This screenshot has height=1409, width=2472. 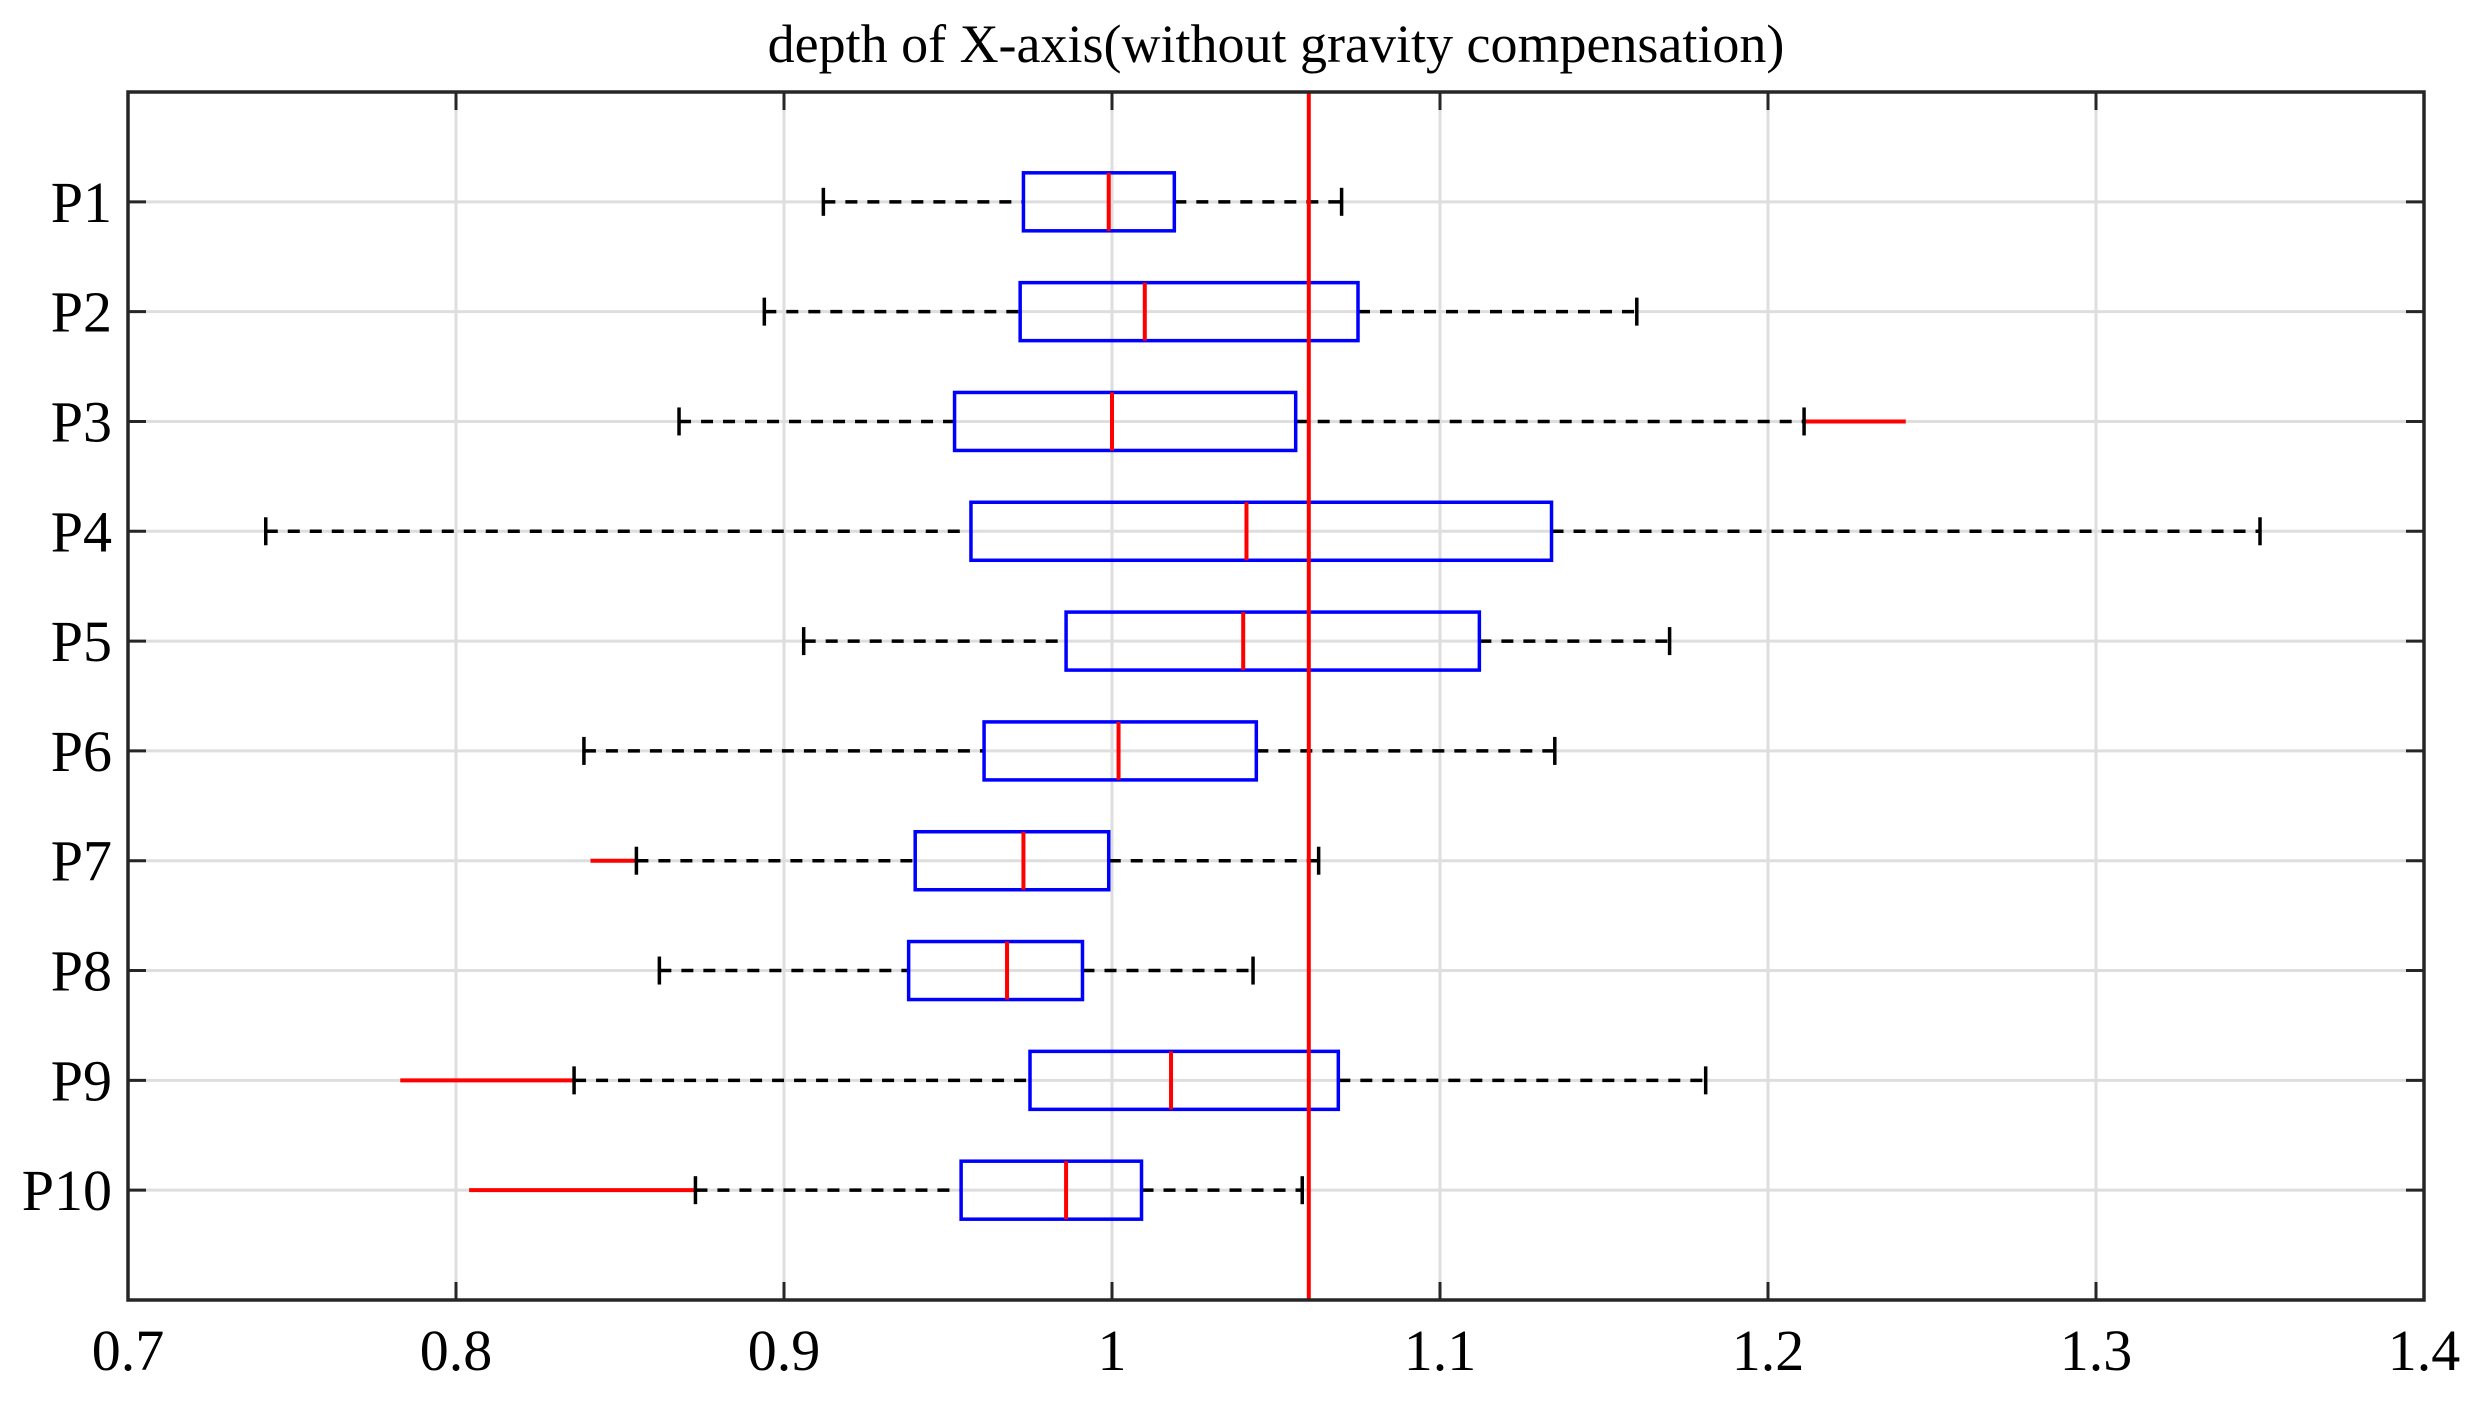 I want to click on box-p8, so click(x=956, y=970).